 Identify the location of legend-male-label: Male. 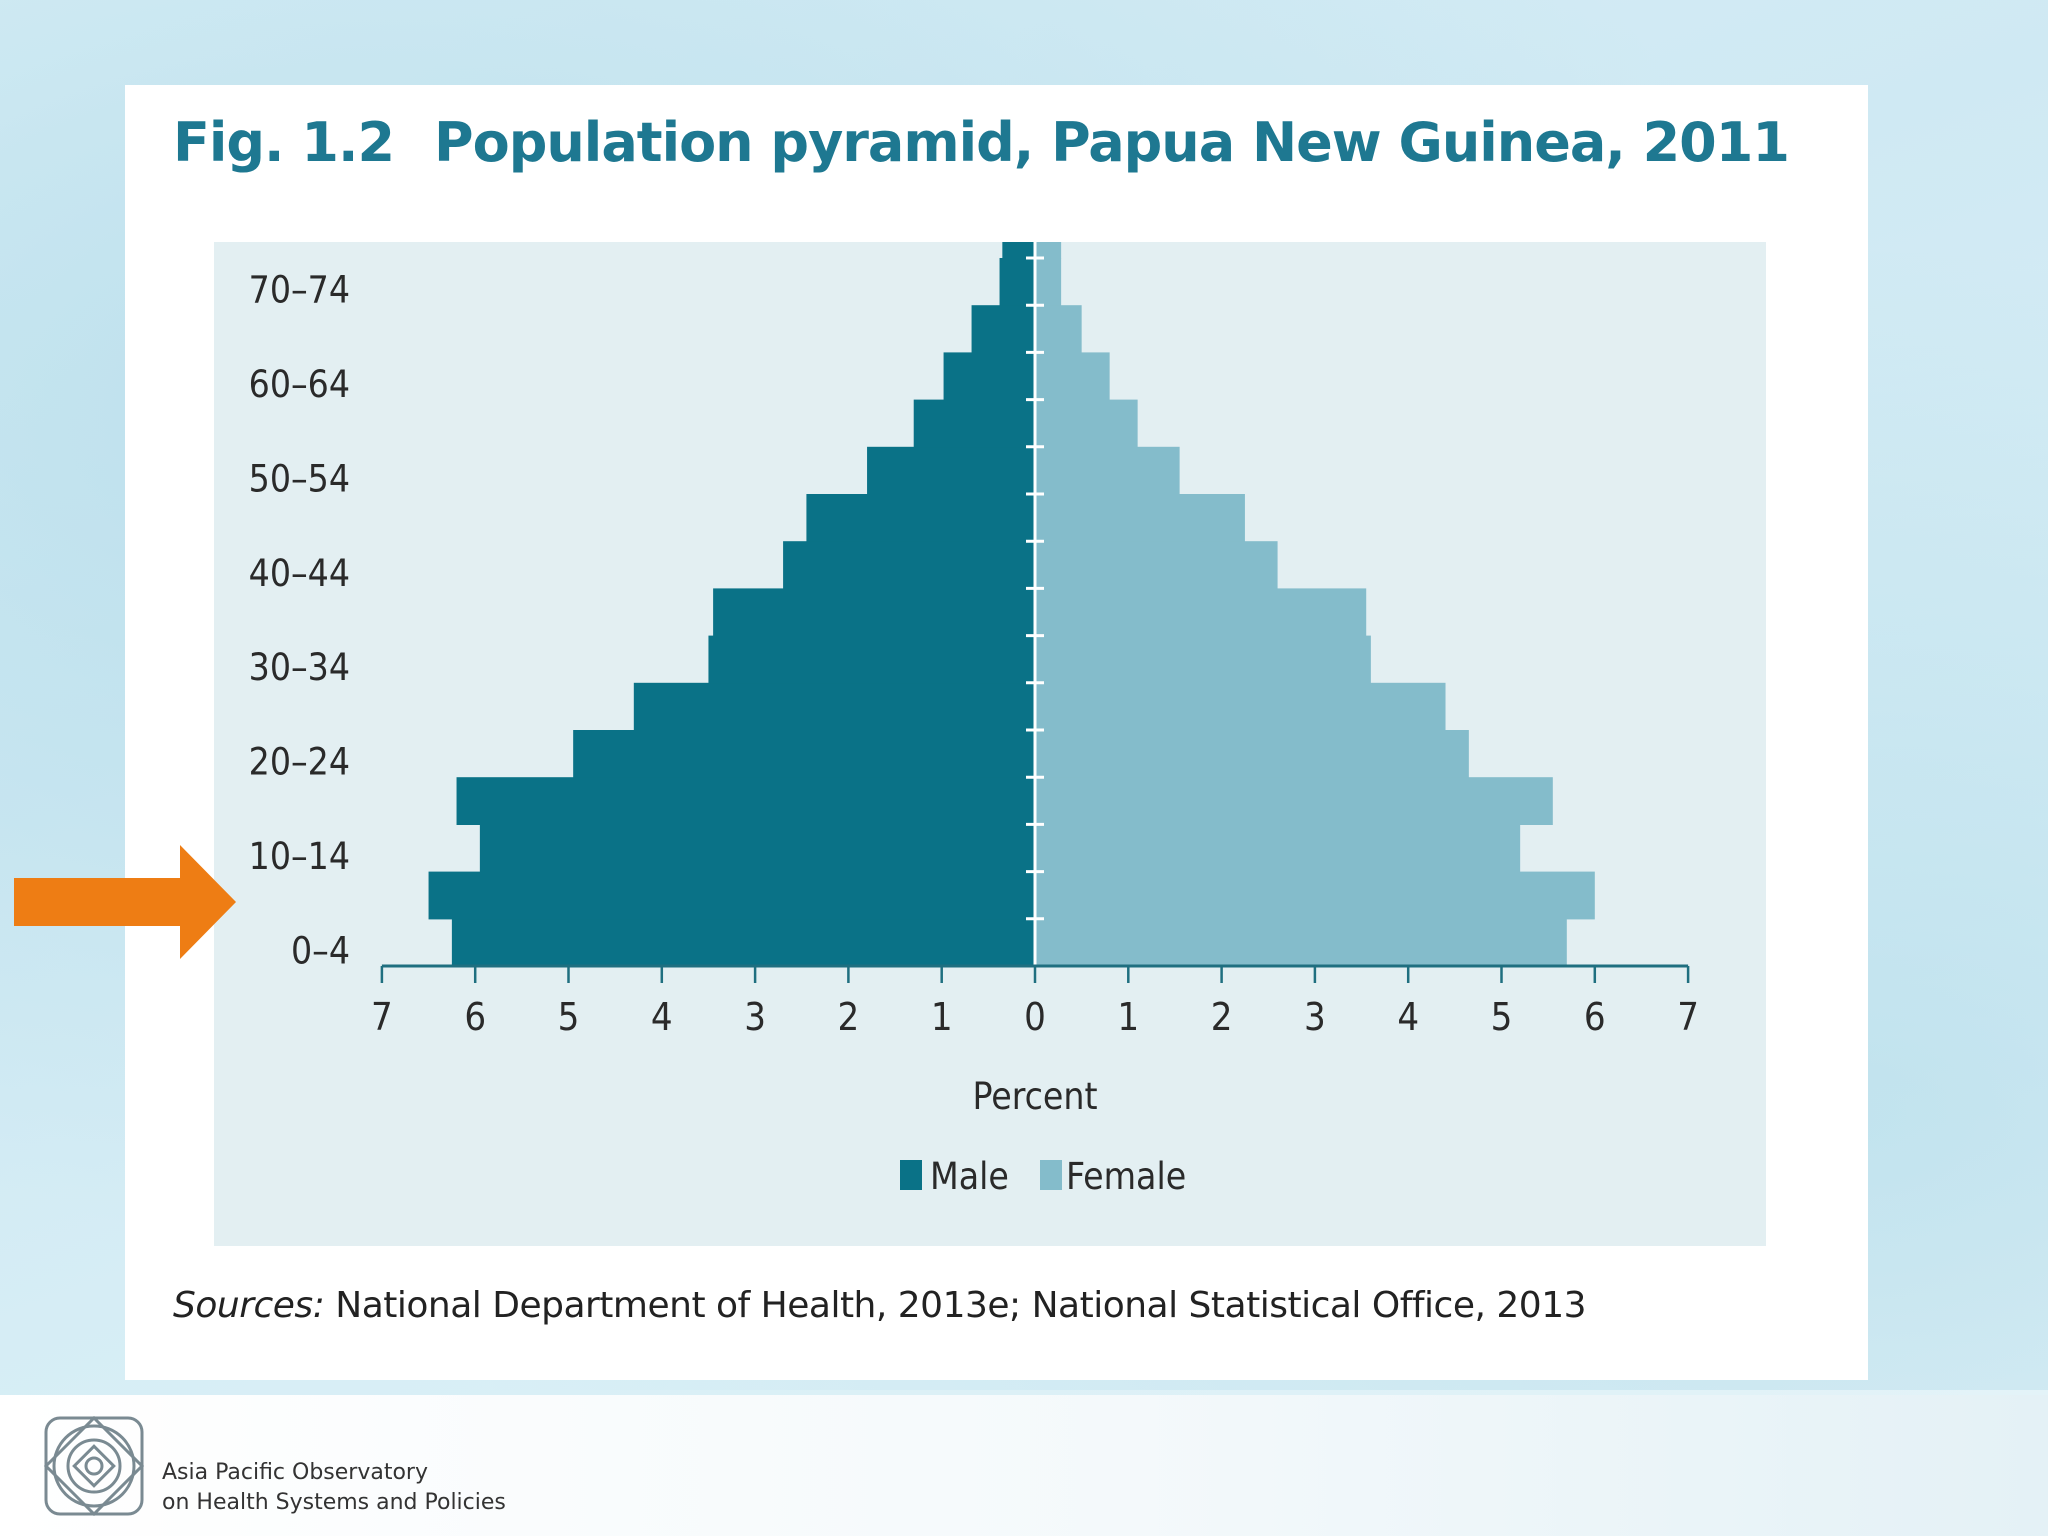
(969, 1176).